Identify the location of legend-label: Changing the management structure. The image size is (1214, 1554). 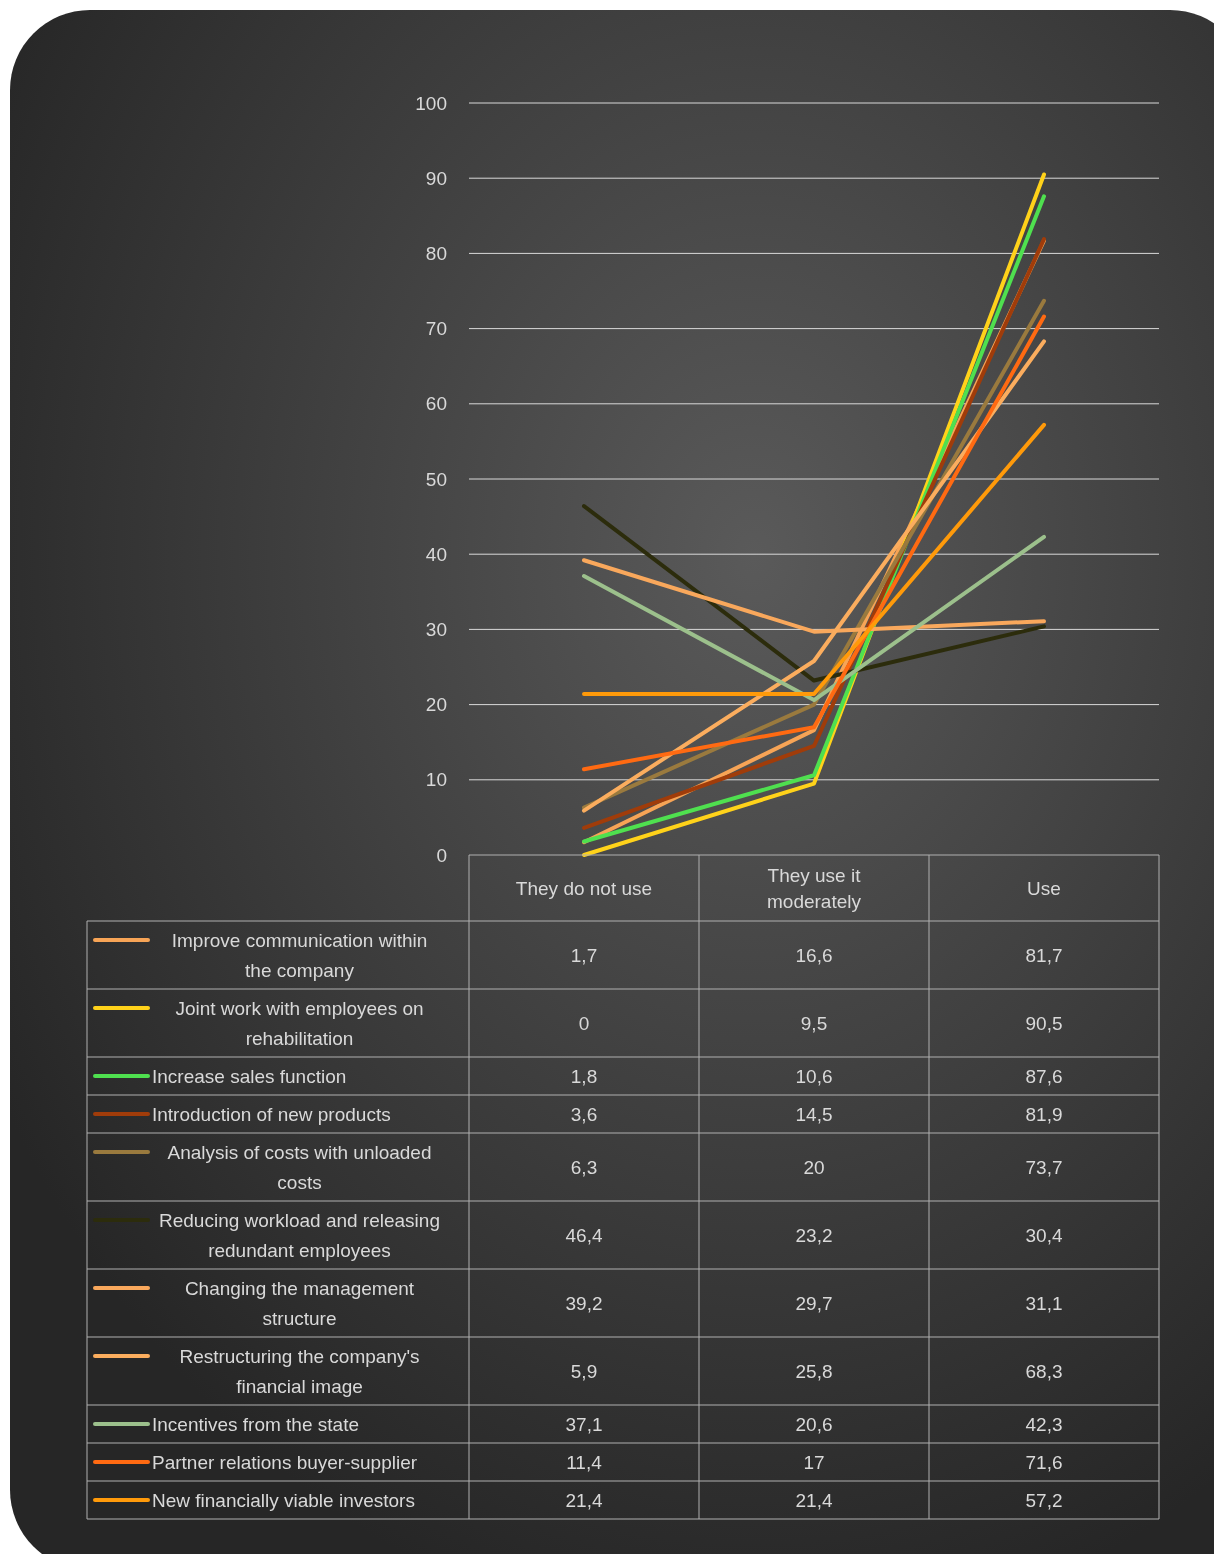
(299, 1303).